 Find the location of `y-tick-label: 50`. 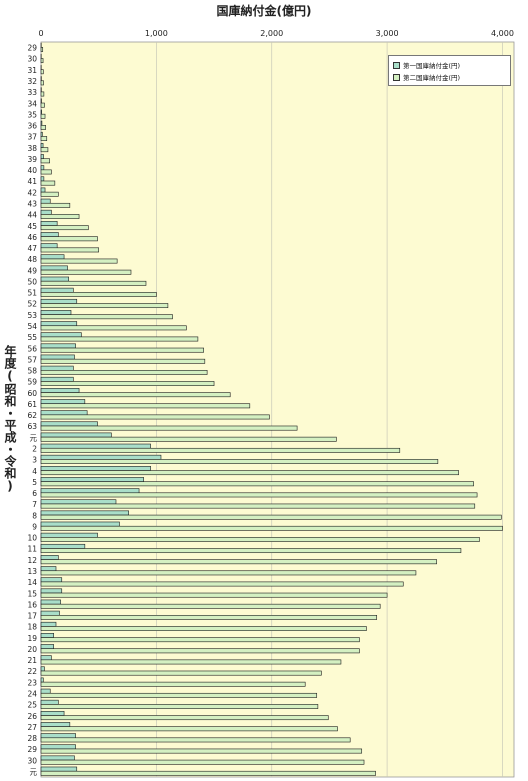

y-tick-label: 50 is located at coordinates (32, 281).